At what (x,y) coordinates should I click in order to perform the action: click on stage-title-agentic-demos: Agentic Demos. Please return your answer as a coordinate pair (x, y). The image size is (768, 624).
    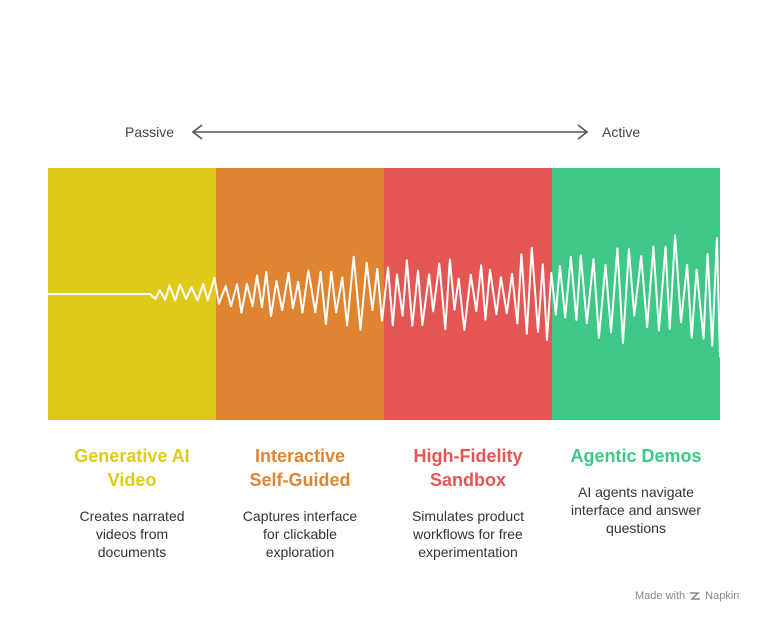
    Looking at the image, I should click on (636, 456).